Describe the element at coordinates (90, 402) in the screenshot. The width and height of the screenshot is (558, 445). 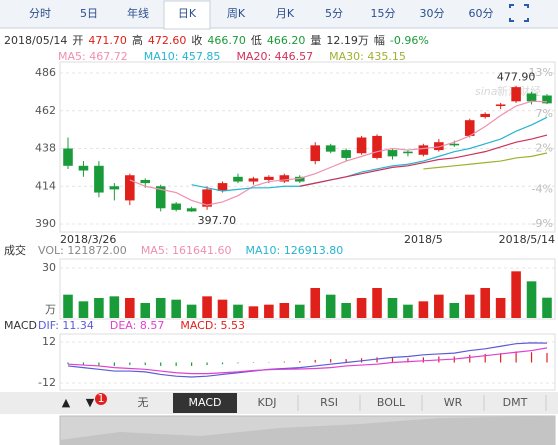
I see `scroll-down: ▼` at that location.